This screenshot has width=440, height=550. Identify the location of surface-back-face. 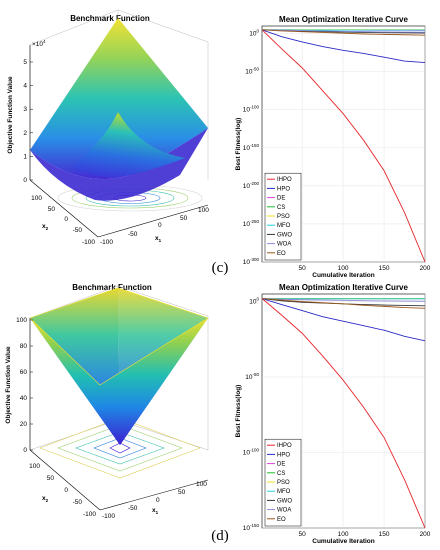
(119, 99).